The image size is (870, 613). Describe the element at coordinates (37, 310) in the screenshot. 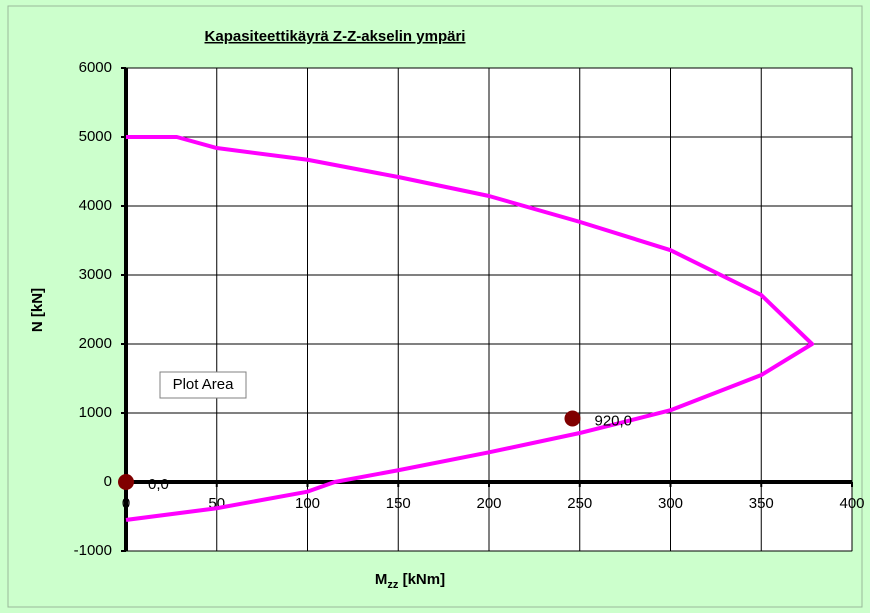

I see `y-axis-label: N [kN]` at that location.